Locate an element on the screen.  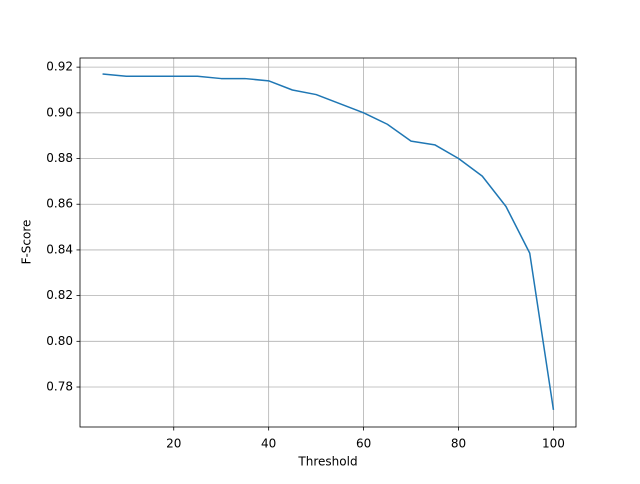
y-tick-label: 0.78 is located at coordinates (59, 387).